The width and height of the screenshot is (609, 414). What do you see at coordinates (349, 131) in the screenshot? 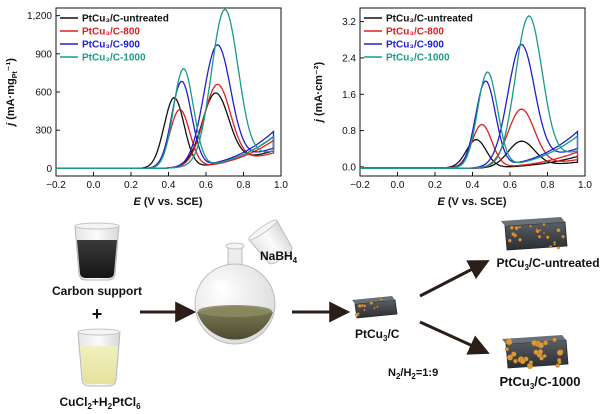
I see `ytick-label: 0.8` at bounding box center [349, 131].